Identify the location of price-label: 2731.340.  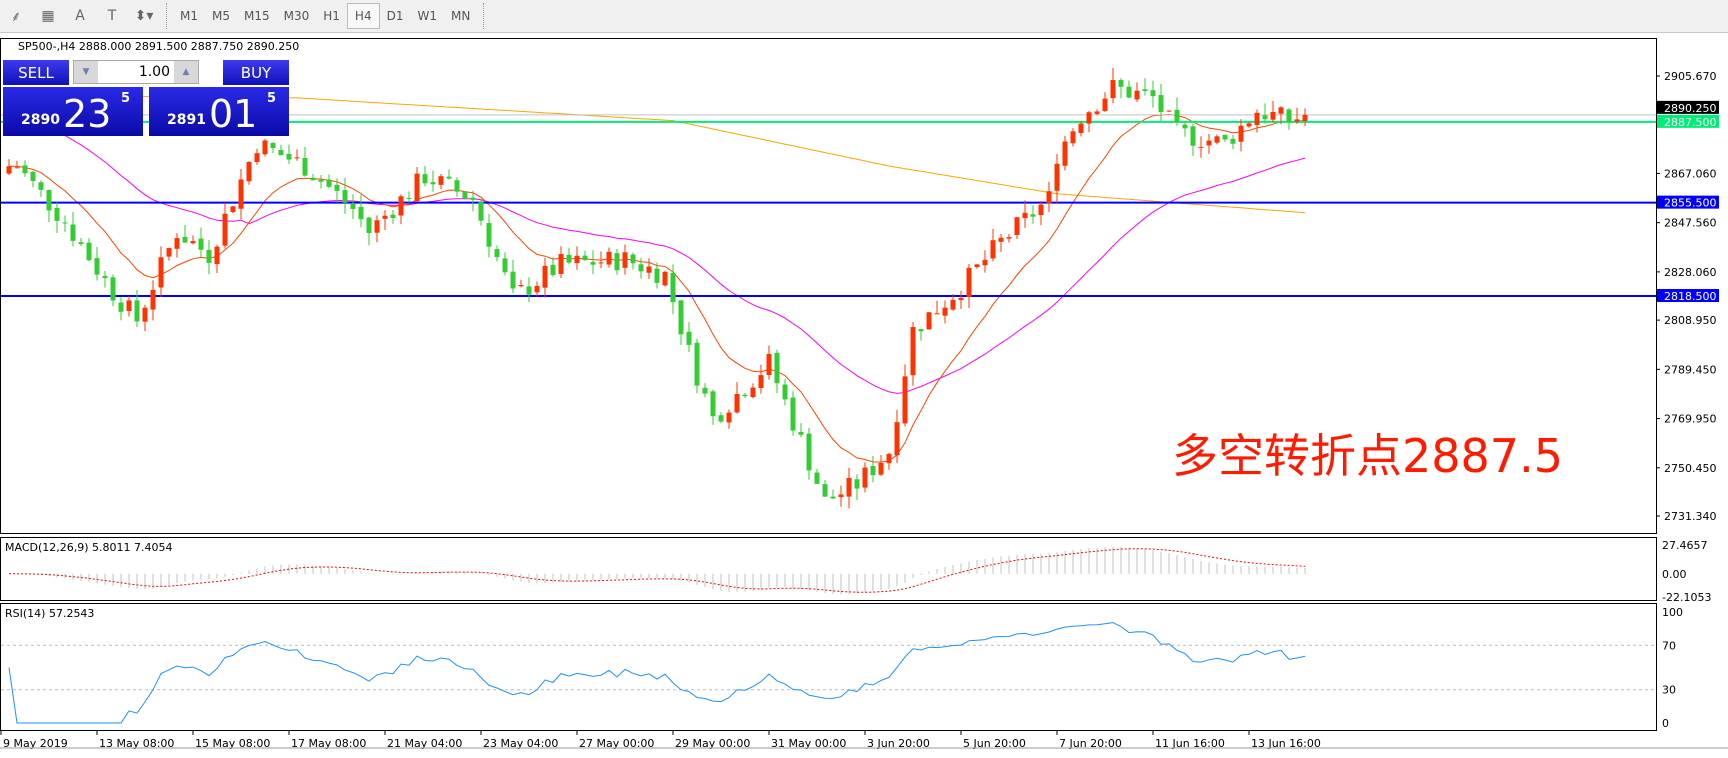
(1690, 516).